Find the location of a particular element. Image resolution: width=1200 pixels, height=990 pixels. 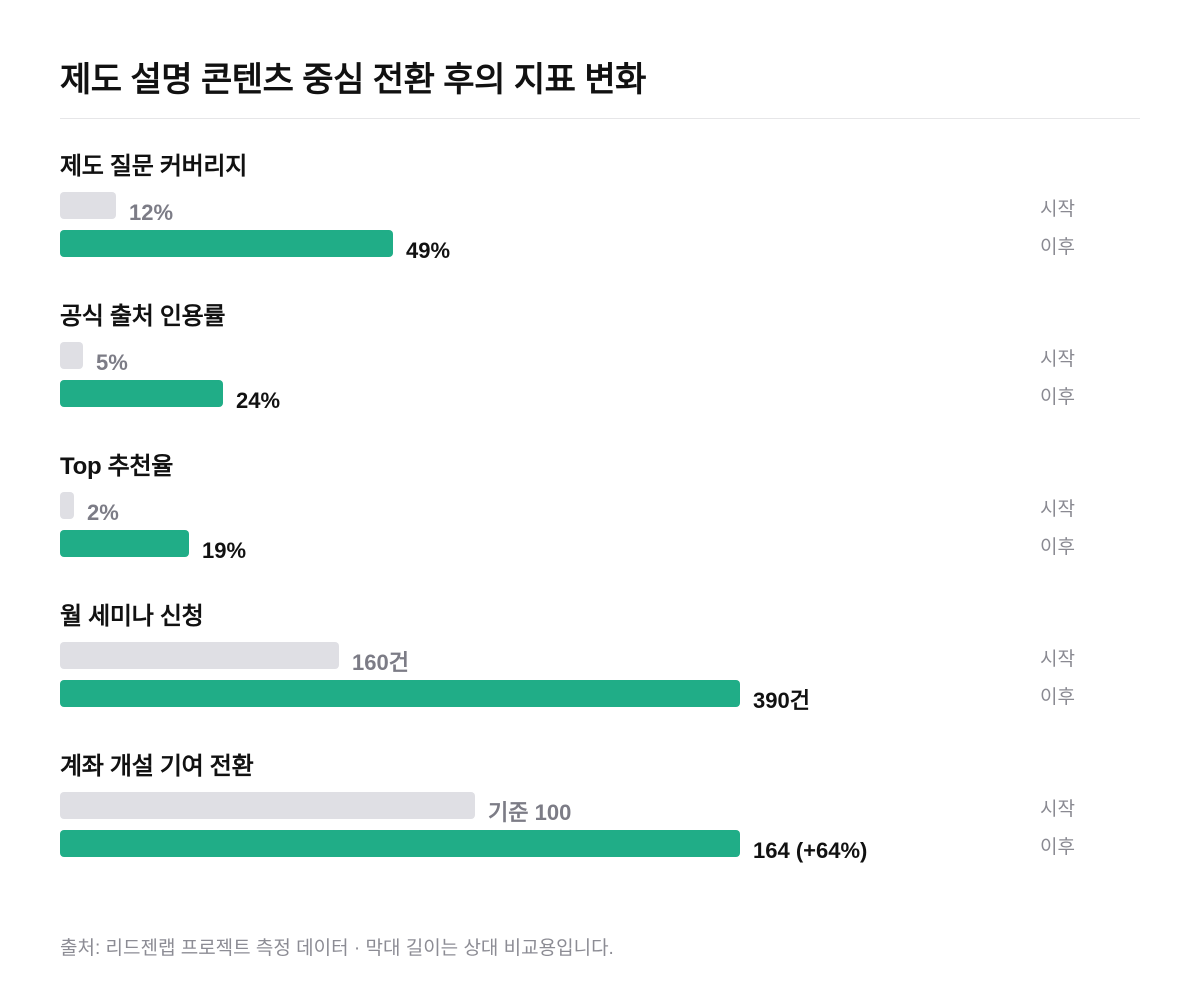

after-value-label: 164 (+64%) is located at coordinates (810, 850).